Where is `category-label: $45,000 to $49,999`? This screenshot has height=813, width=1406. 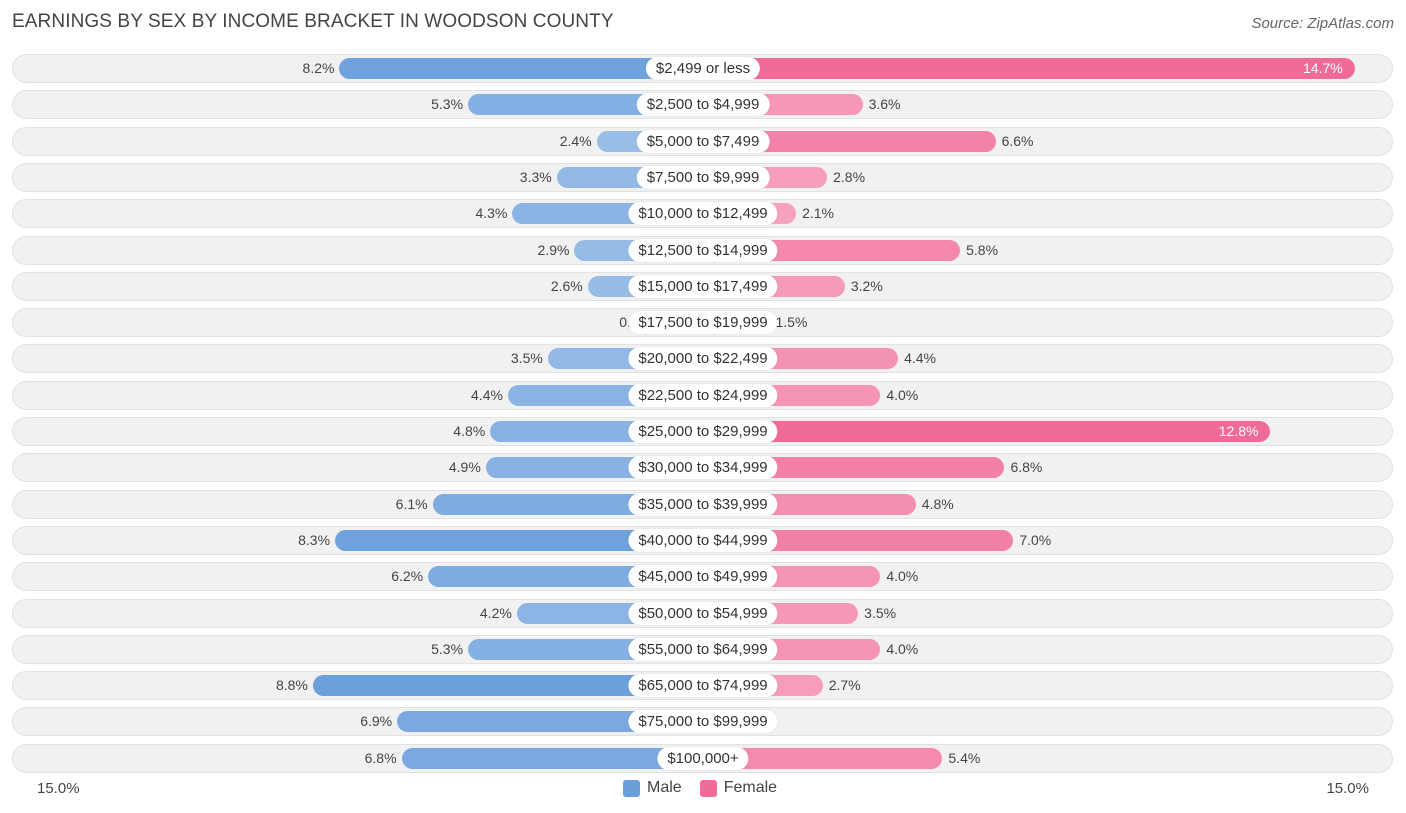 category-label: $45,000 to $49,999 is located at coordinates (703, 577).